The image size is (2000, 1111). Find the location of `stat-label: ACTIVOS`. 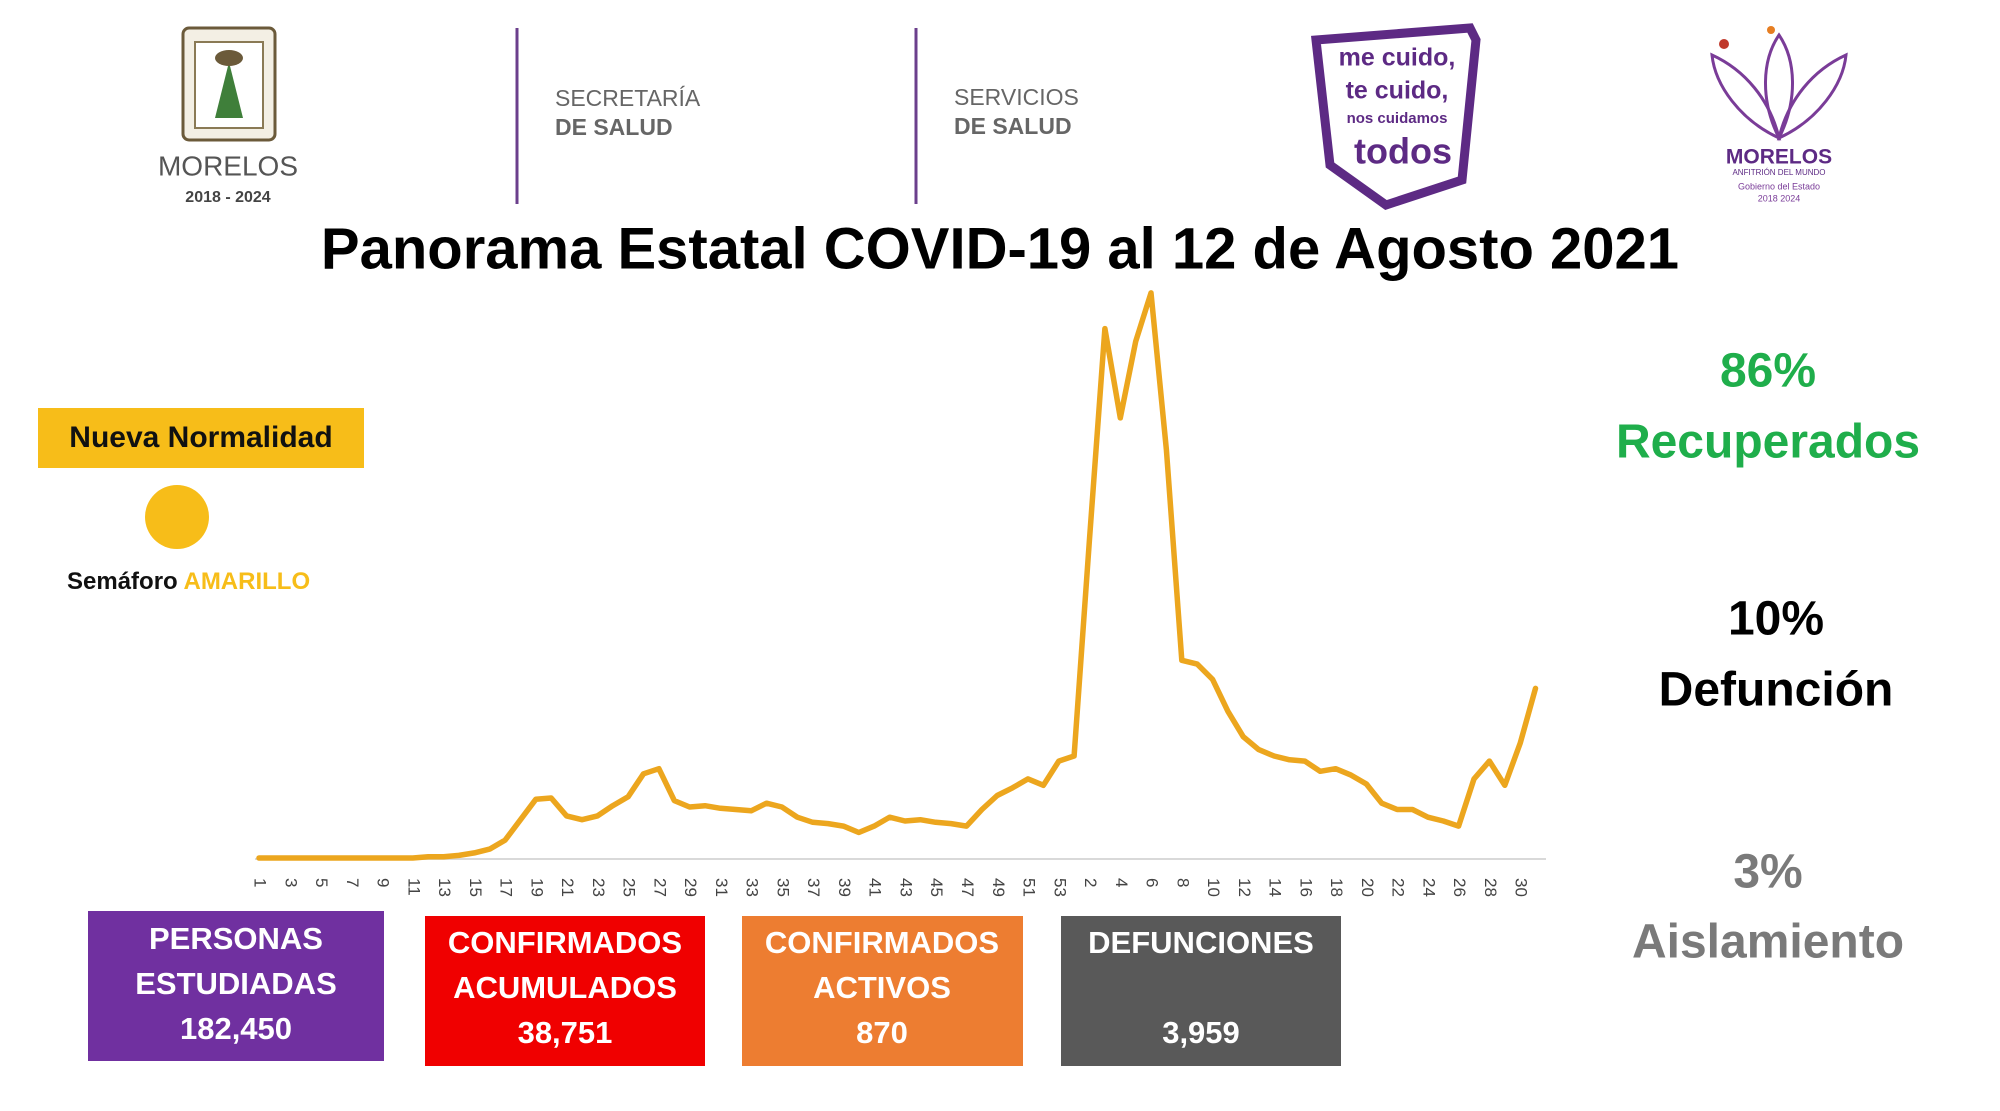

stat-label: ACTIVOS is located at coordinates (882, 987).